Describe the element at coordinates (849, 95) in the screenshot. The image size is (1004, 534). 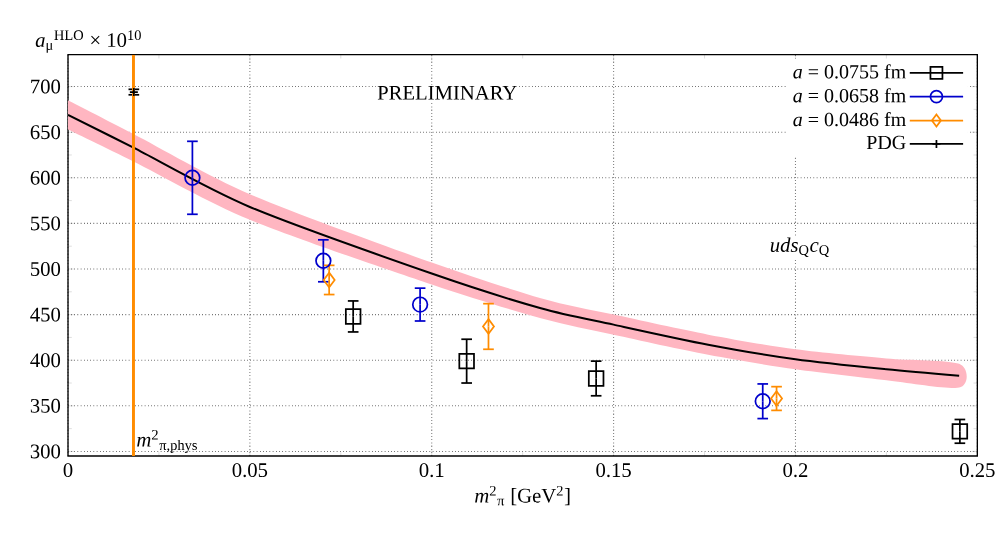
I see `legend-label: a = 0.0658 fm` at that location.